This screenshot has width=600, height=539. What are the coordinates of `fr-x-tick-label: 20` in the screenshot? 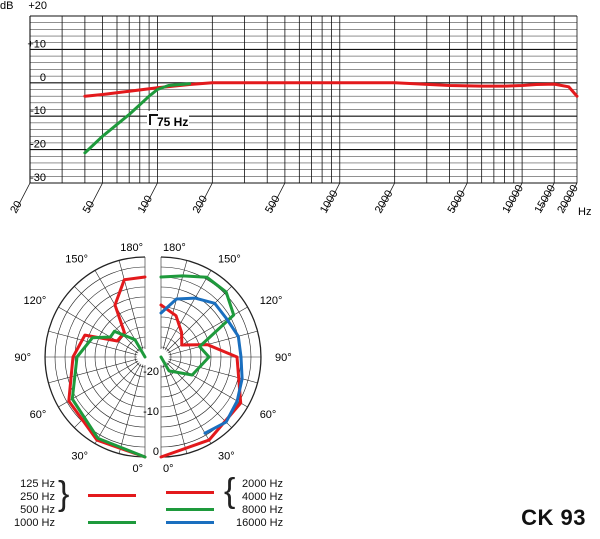 It's located at (16, 207).